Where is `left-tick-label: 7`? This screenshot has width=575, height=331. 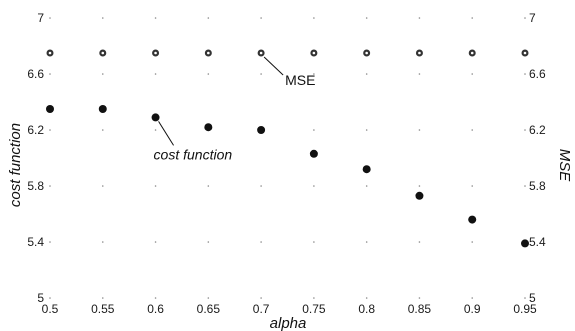
left-tick-label: 7 is located at coordinates (40, 18).